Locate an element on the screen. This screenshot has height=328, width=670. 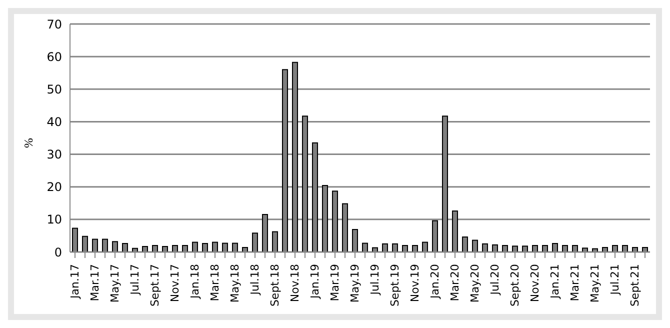
y-tick-label: 10 is located at coordinates (54, 219).